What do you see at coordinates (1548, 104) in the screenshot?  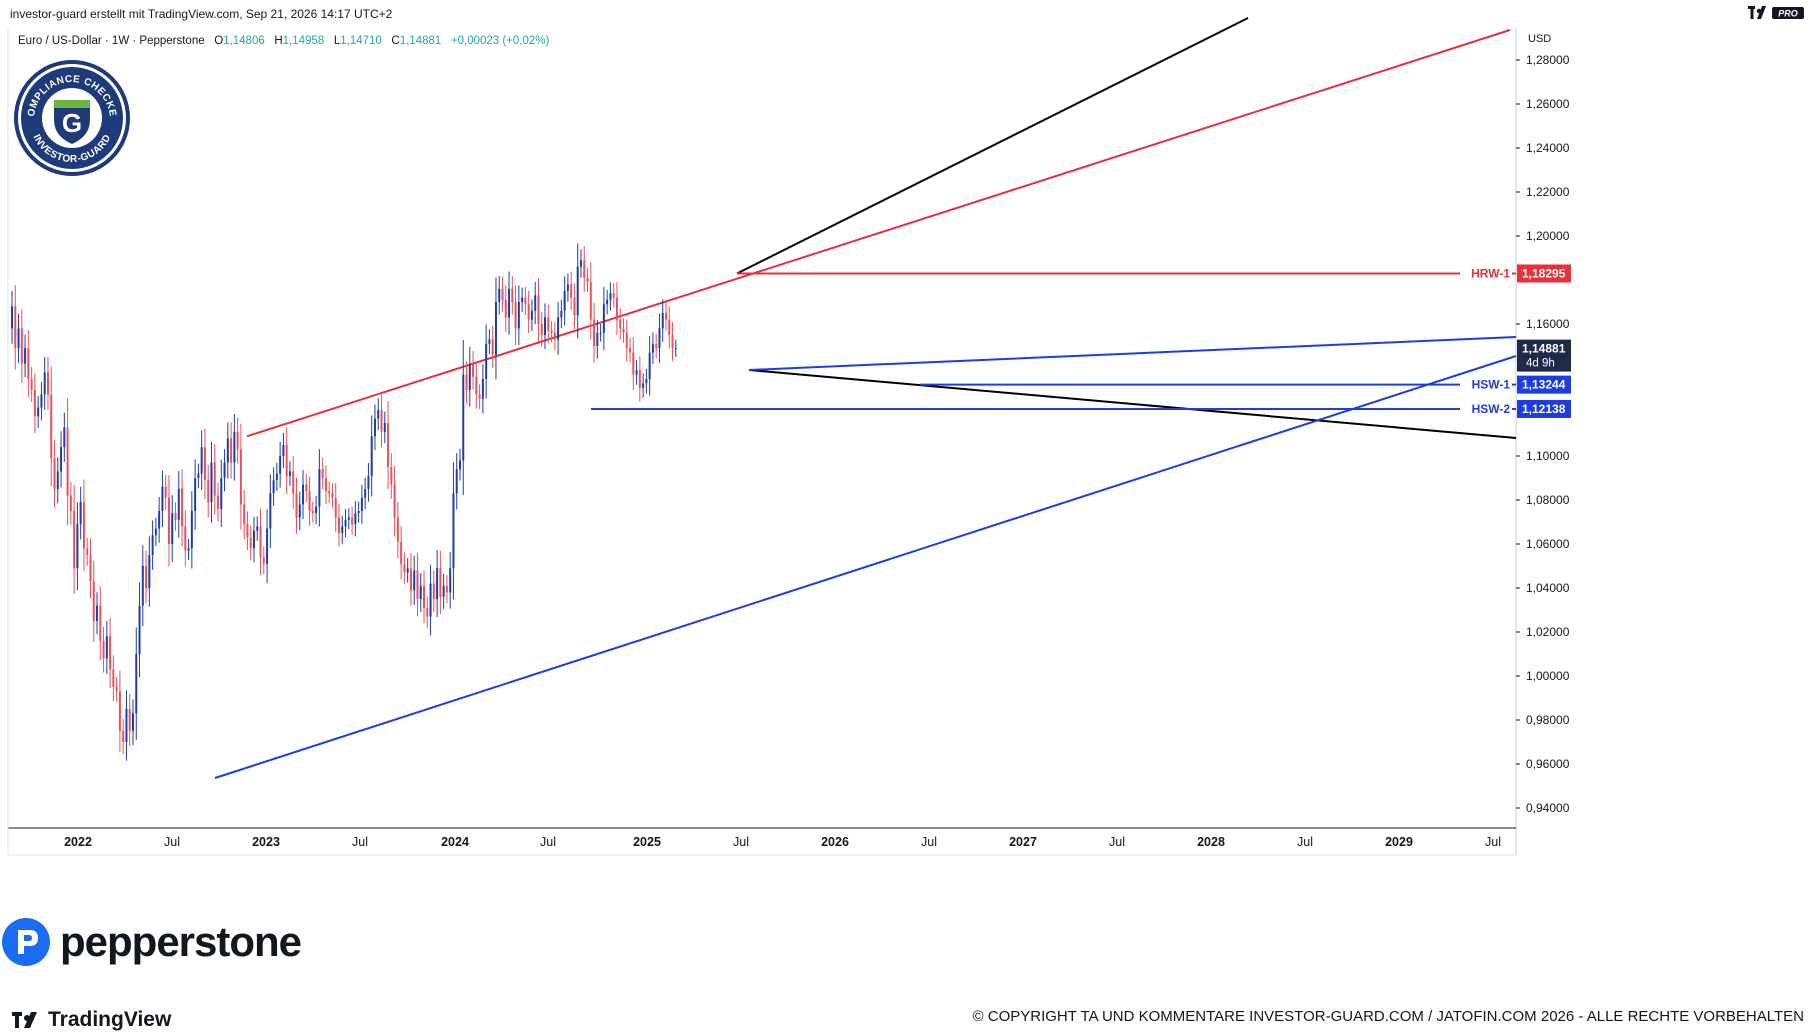 I see `y-tick-label: 1,26000` at bounding box center [1548, 104].